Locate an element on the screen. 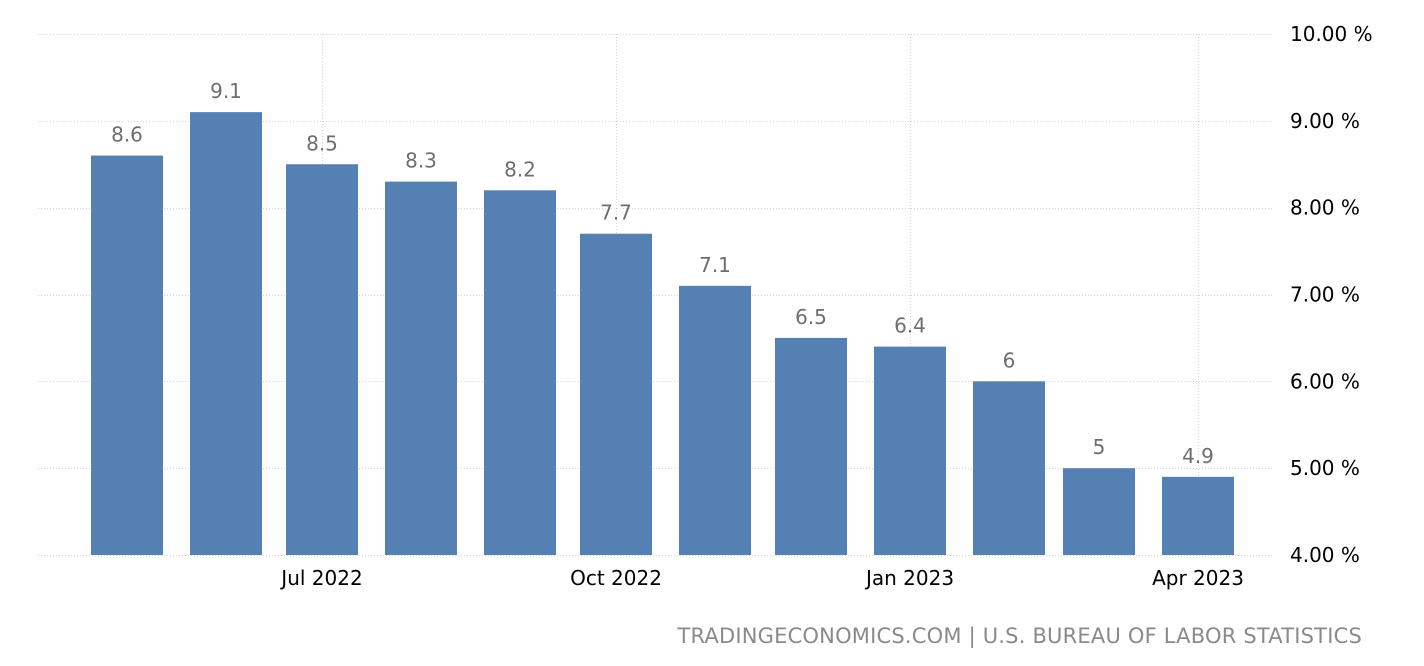 The image size is (1424, 666). bar-value-label: 8.6 is located at coordinates (127, 135).